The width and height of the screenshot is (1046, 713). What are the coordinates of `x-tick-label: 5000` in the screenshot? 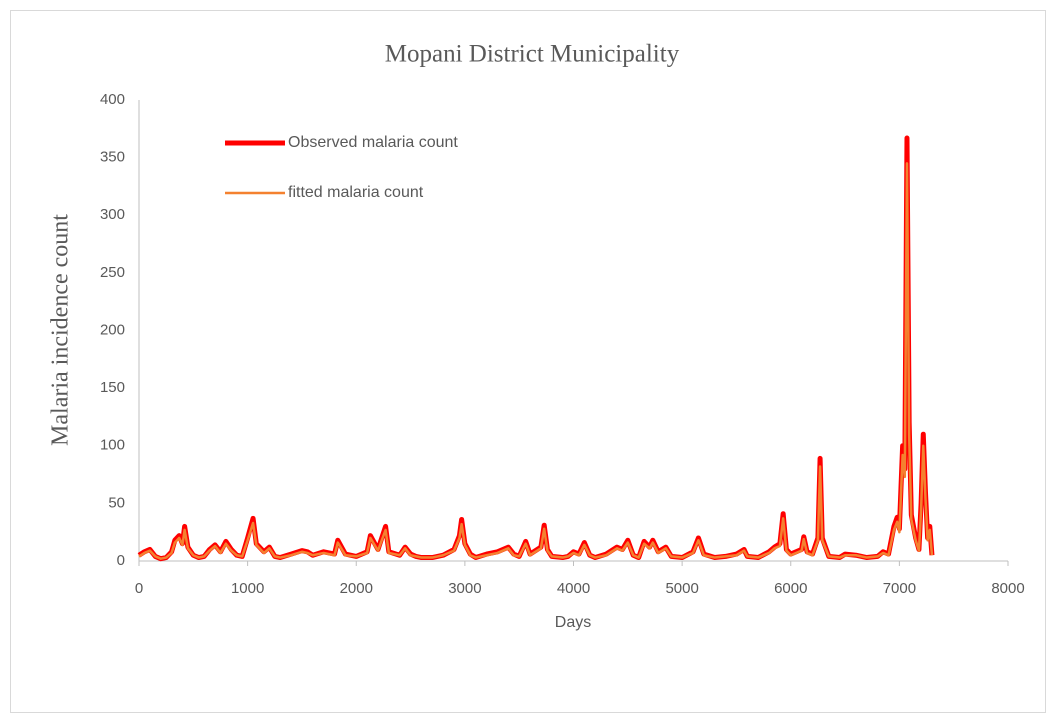 It's located at (681, 588).